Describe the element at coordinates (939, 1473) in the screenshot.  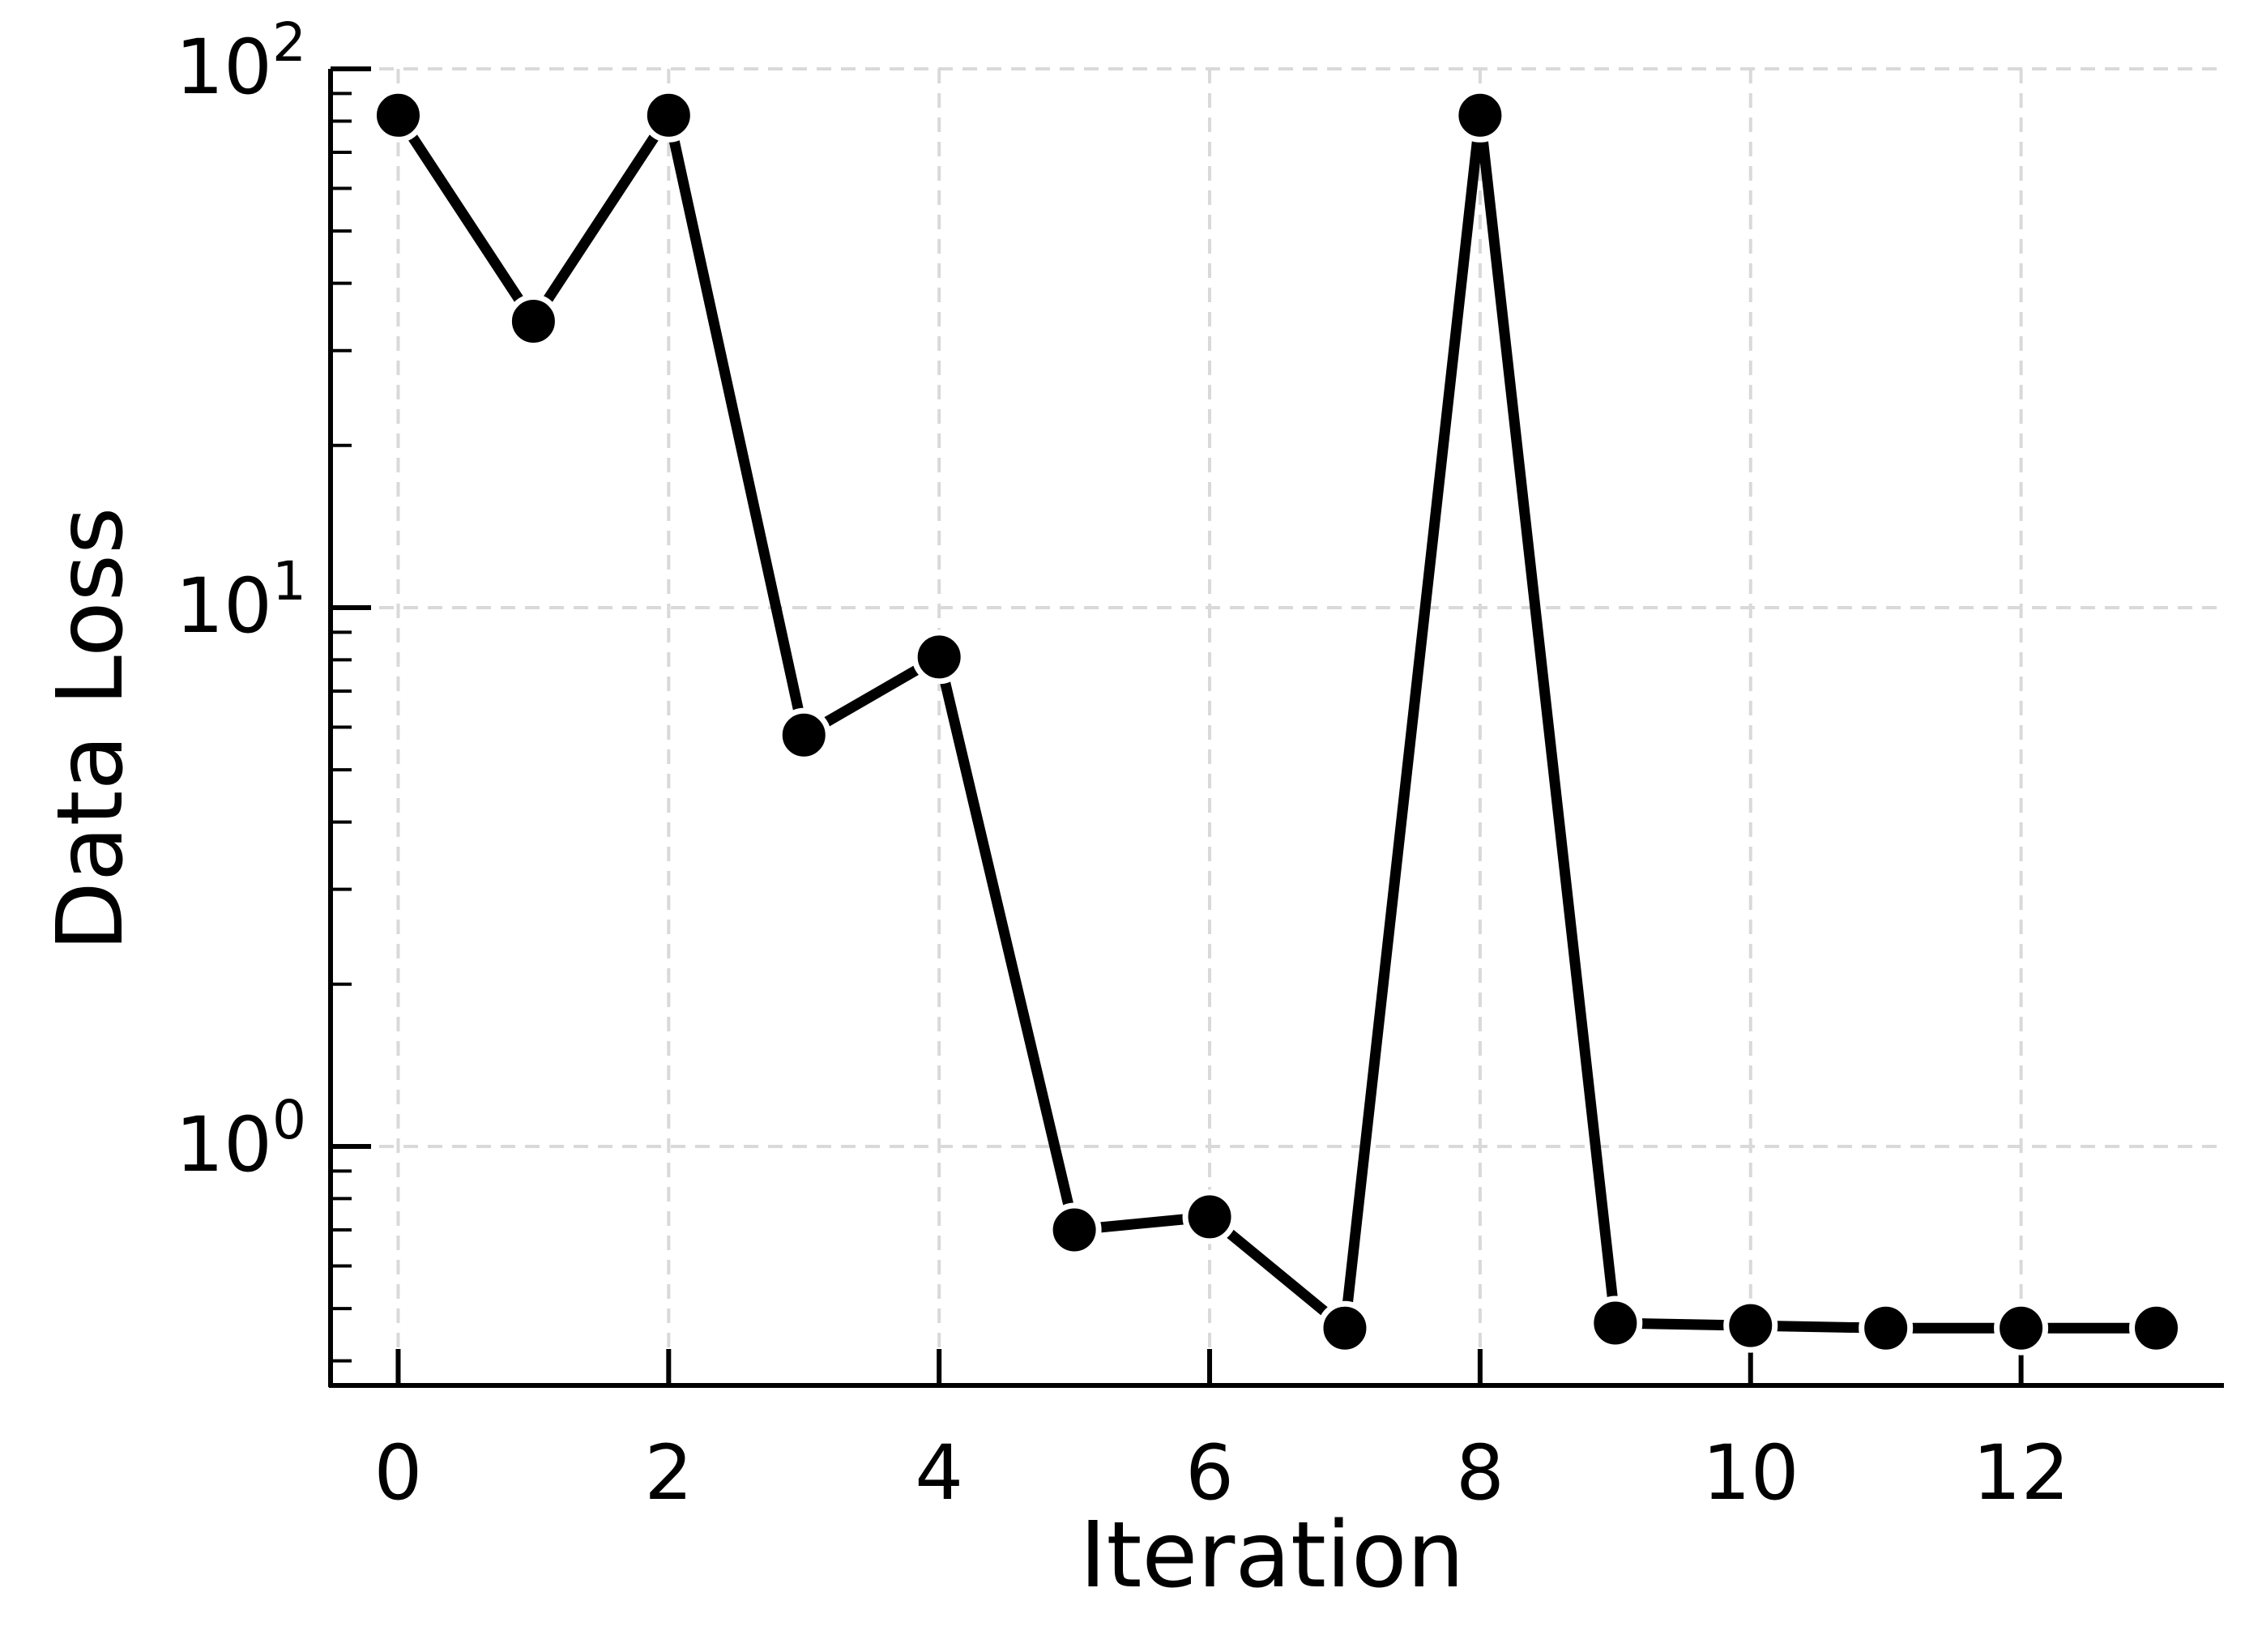
I see `x-tick-label: 4` at that location.